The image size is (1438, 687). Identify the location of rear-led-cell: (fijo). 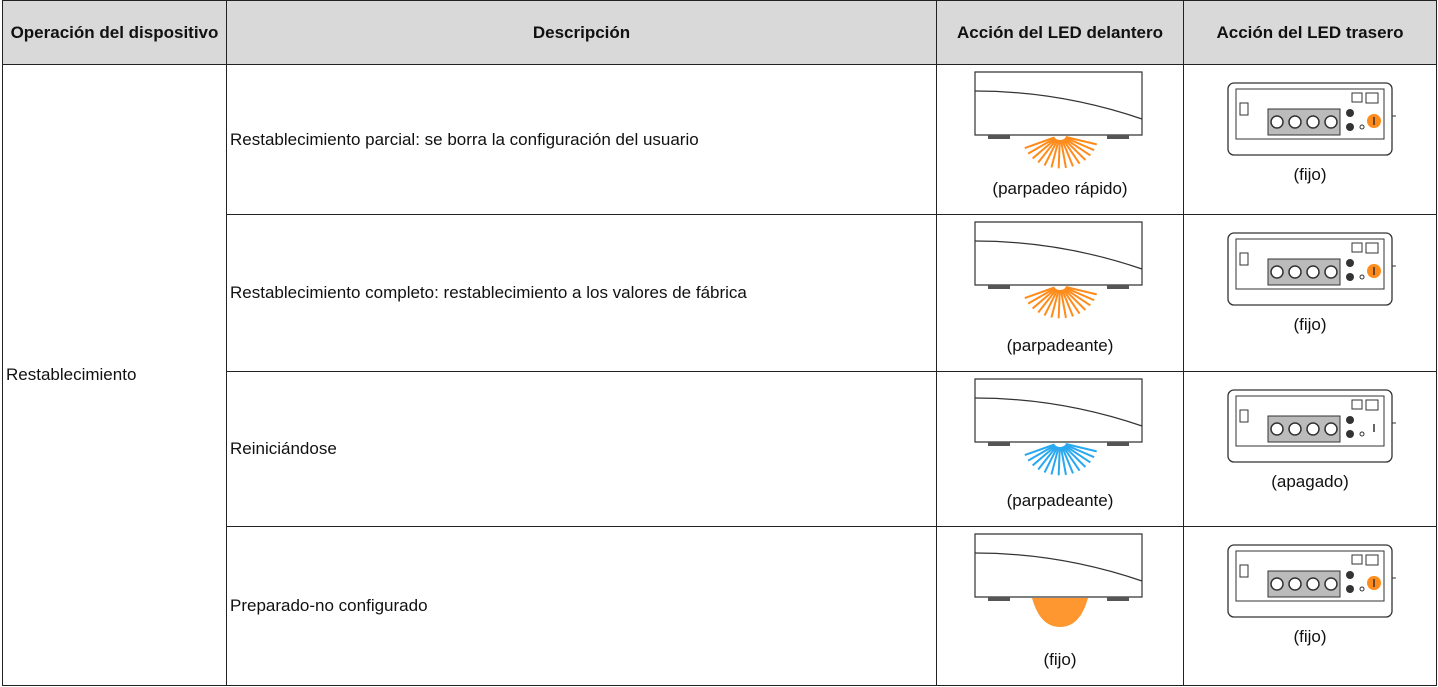
(1310, 606).